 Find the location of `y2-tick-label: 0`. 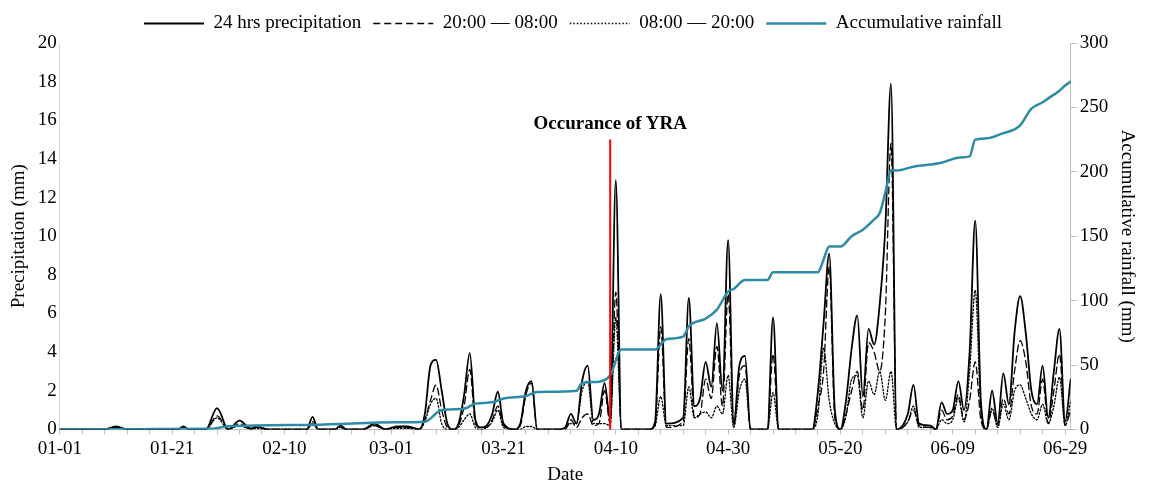

y2-tick-label: 0 is located at coordinates (1084, 428).